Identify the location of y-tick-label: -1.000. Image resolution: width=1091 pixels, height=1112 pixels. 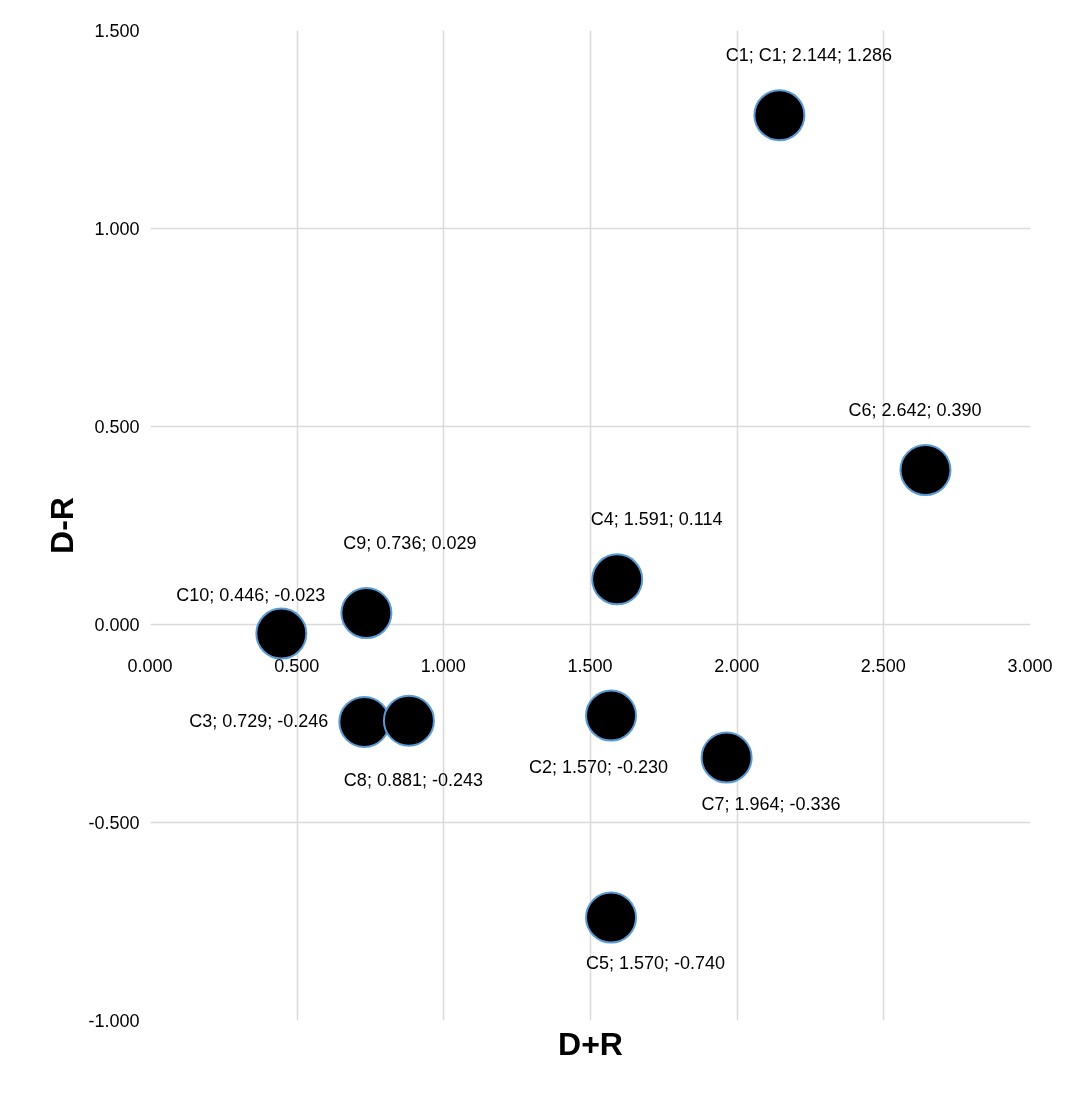
(114, 1021).